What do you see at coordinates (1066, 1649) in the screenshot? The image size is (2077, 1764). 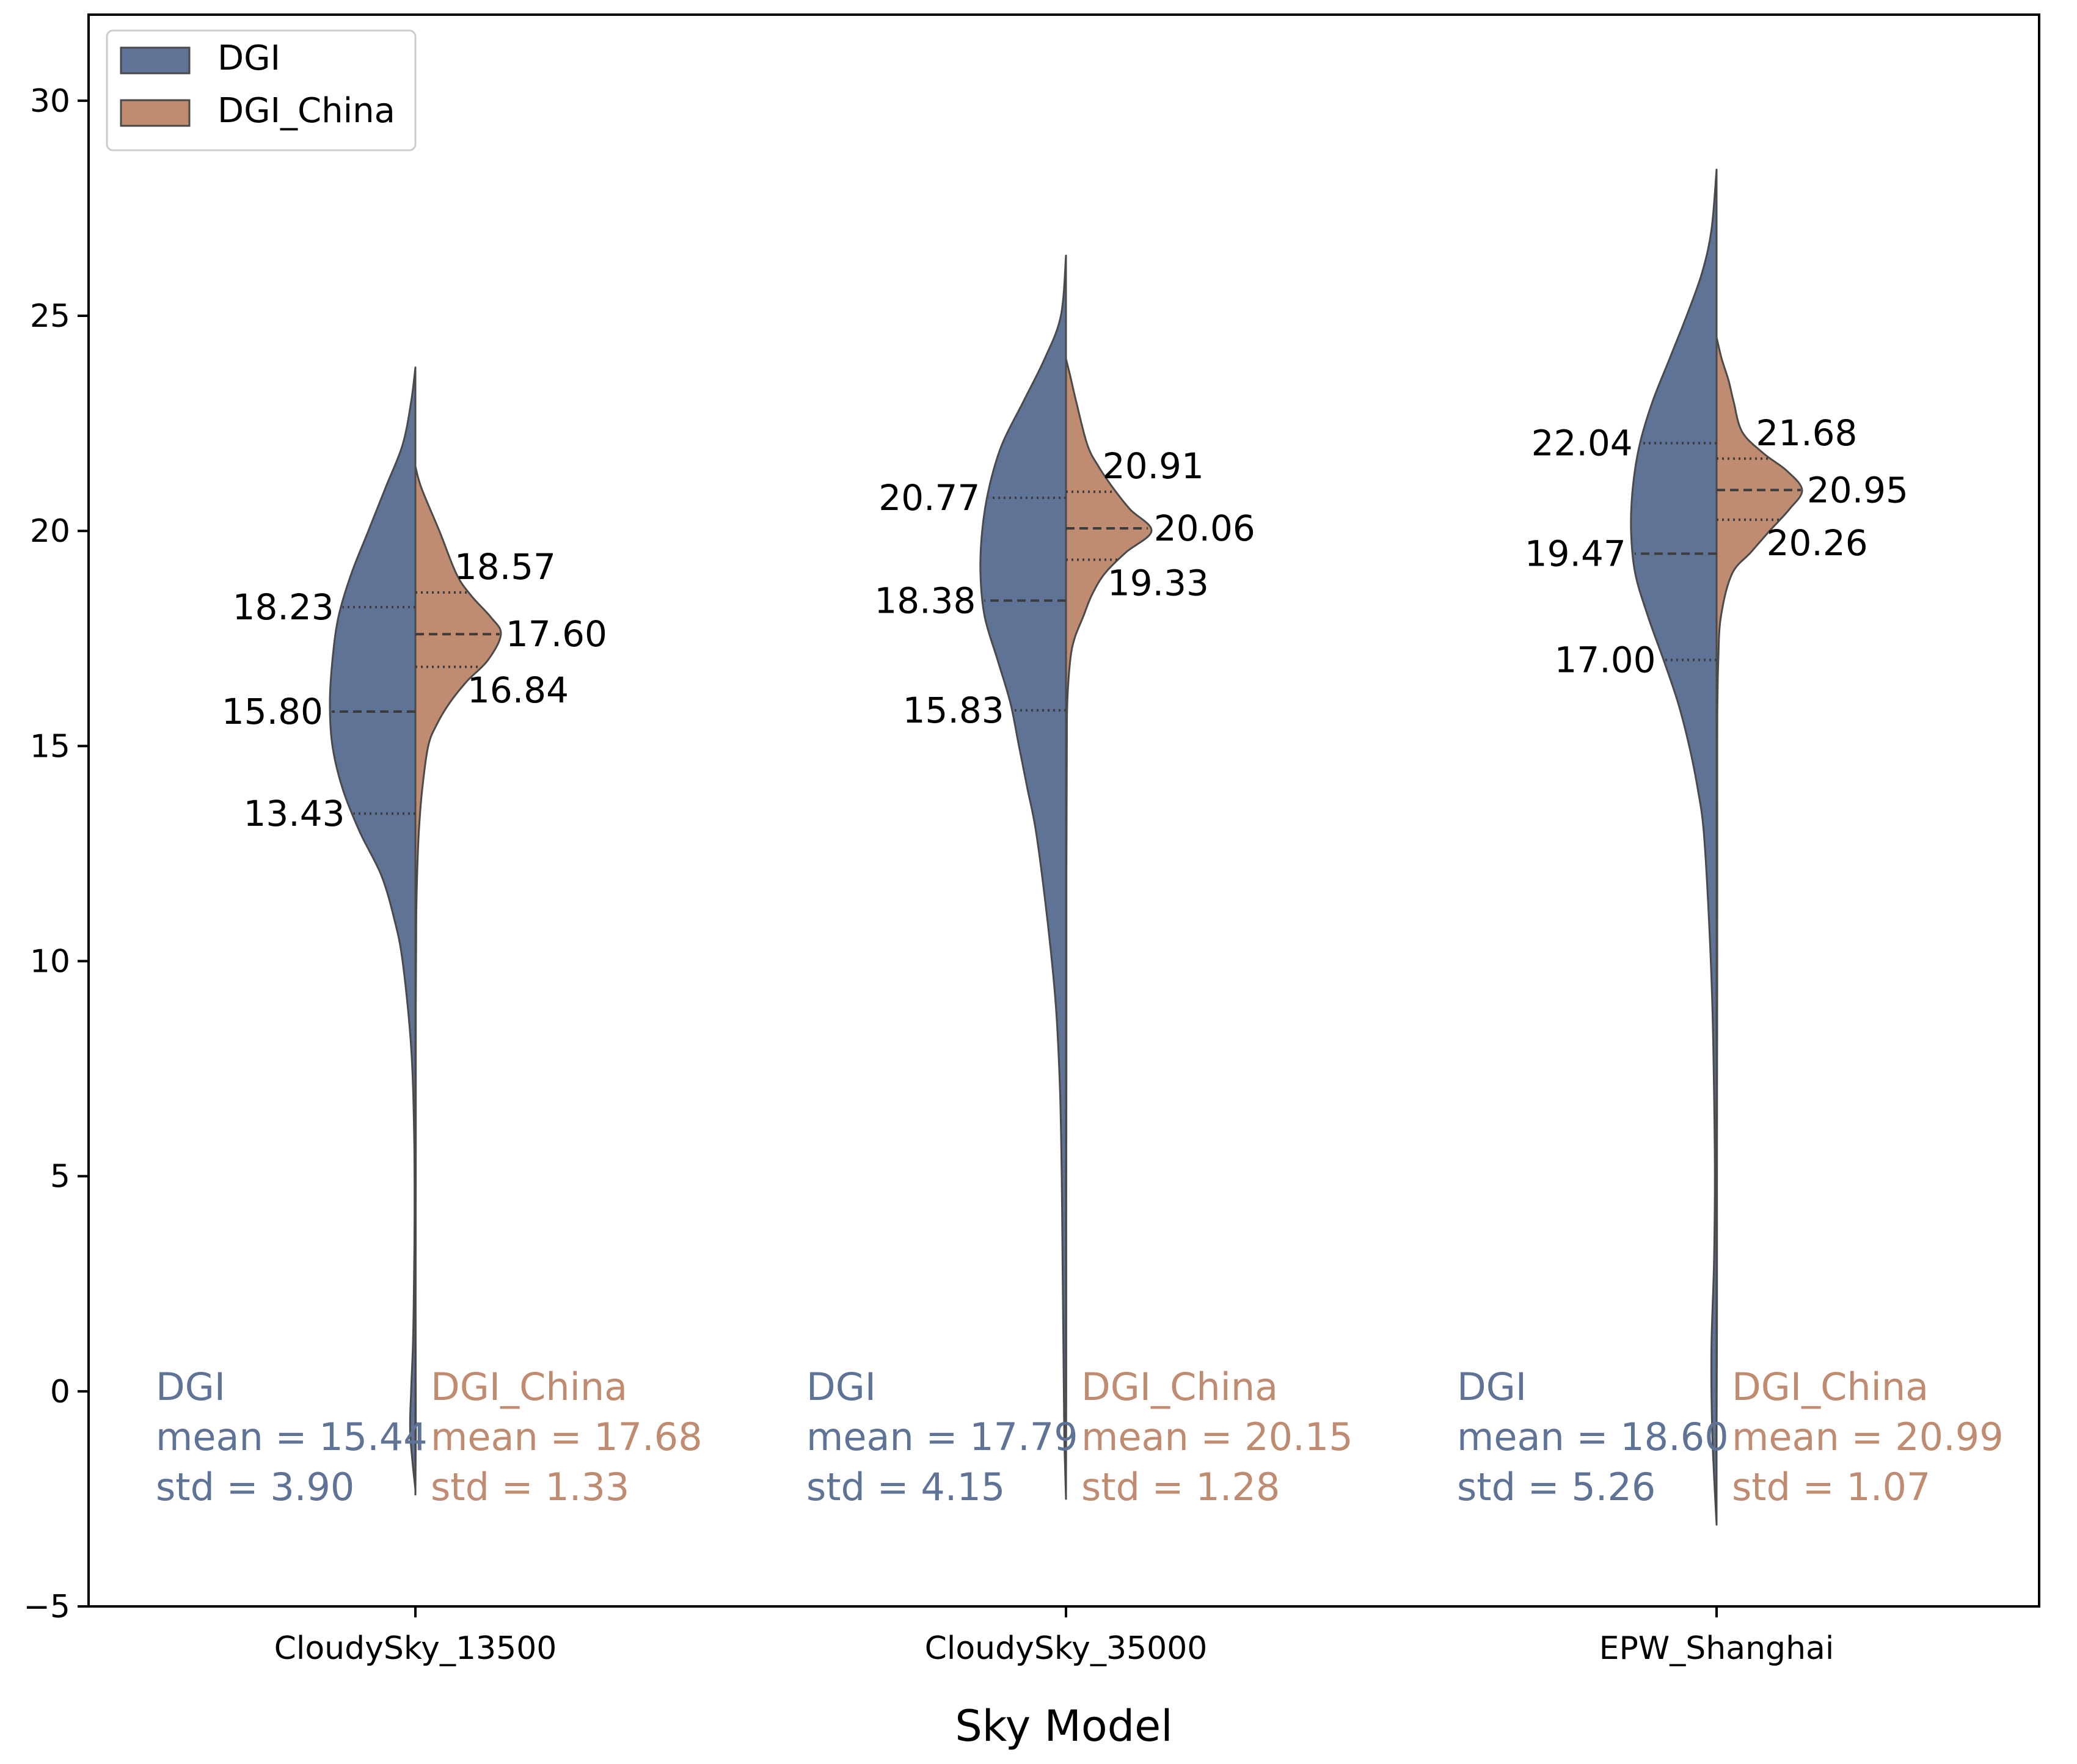 I see `x-tick-label: CloudySky_35000` at bounding box center [1066, 1649].